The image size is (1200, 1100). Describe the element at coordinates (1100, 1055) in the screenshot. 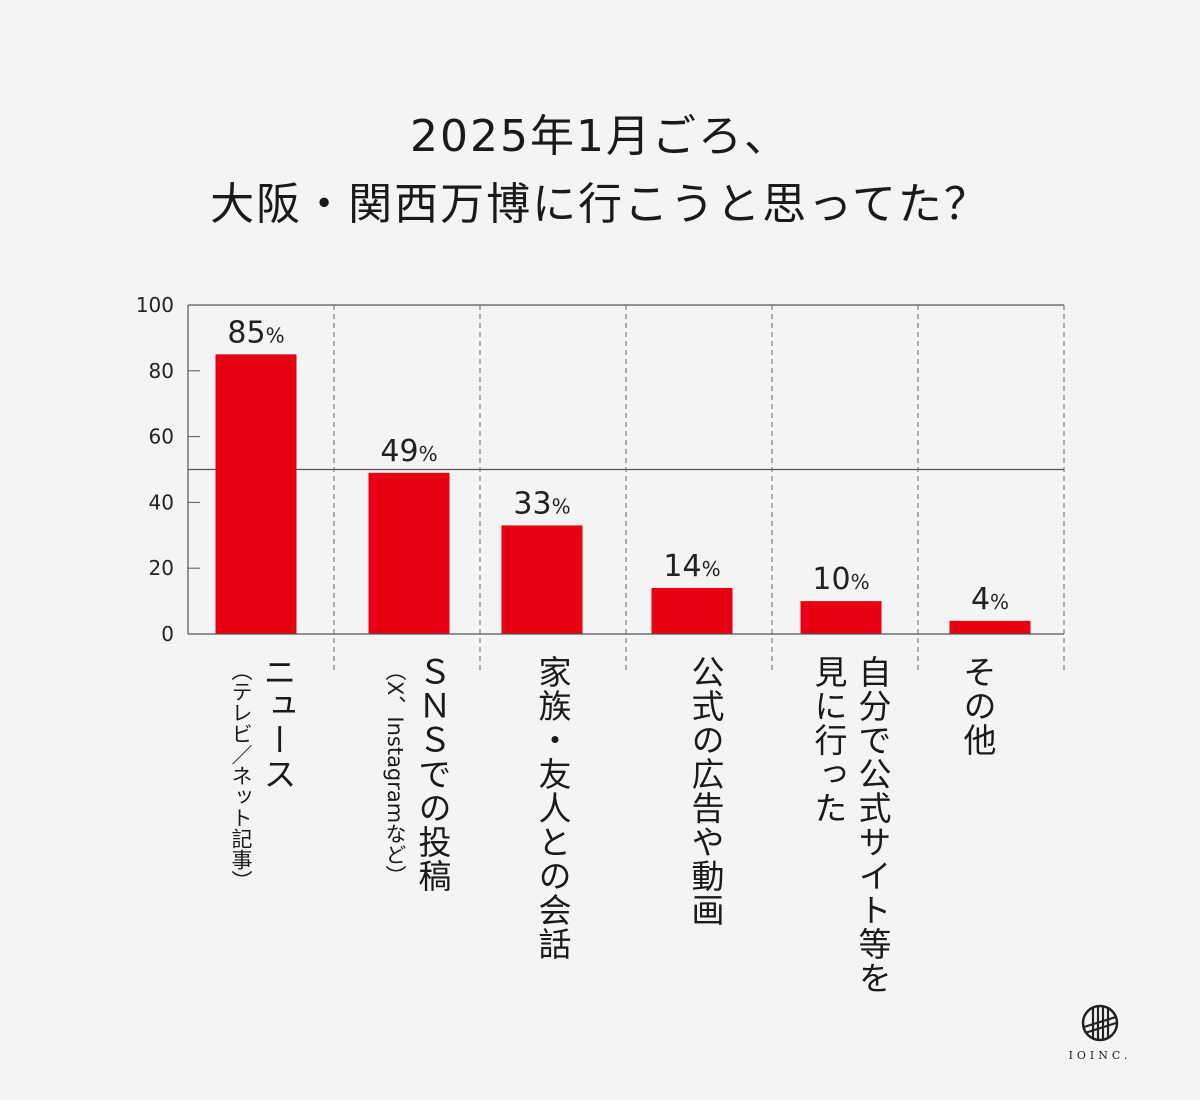

I see `logo-text: IOINC.` at that location.